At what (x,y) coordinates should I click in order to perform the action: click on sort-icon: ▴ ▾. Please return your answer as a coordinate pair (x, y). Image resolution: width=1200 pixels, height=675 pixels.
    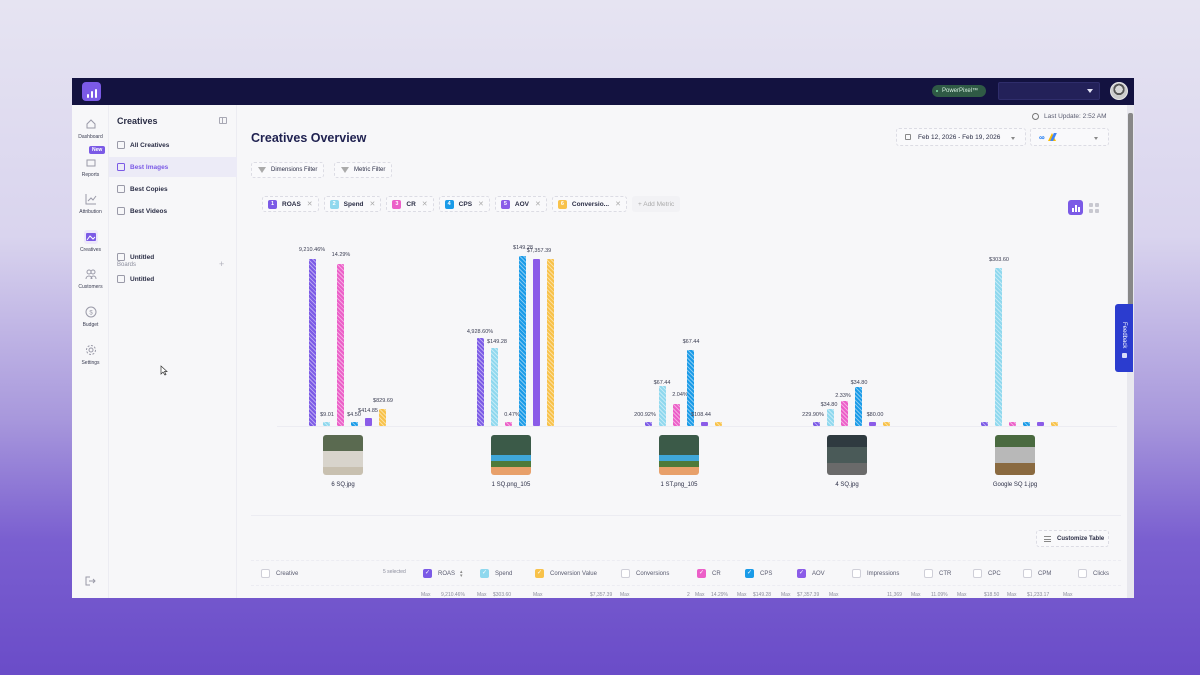
    Looking at the image, I should click on (461, 573).